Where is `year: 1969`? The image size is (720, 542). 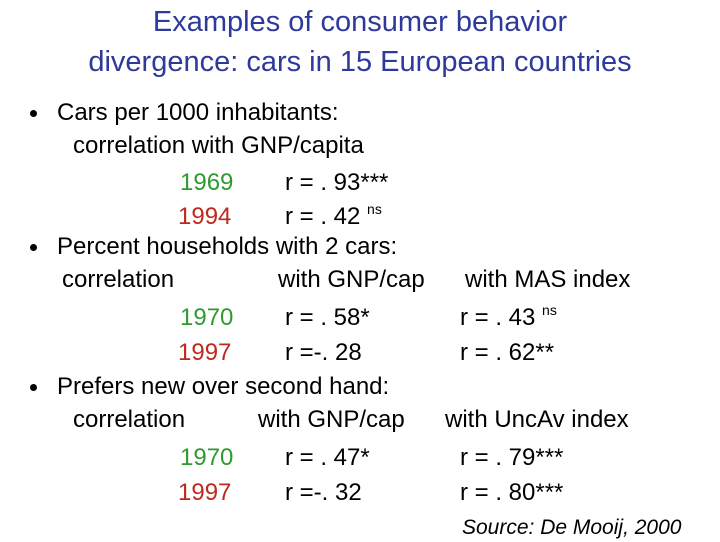
year: 1969 is located at coordinates (207, 182).